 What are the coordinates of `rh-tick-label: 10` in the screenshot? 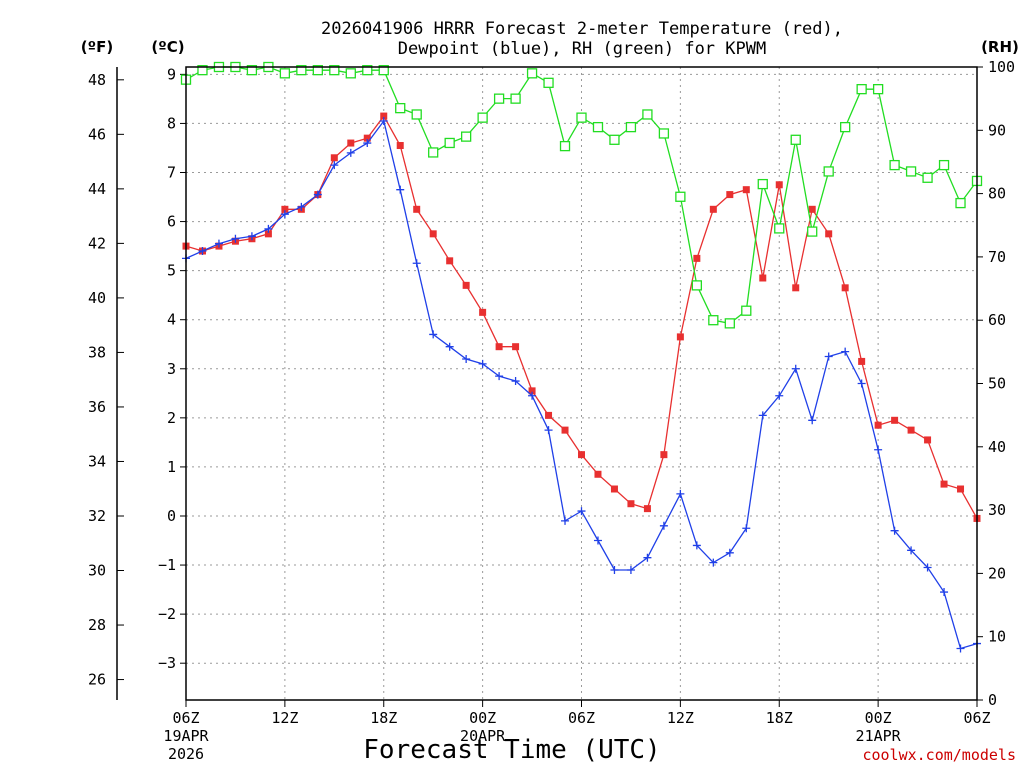 It's located at (997, 637).